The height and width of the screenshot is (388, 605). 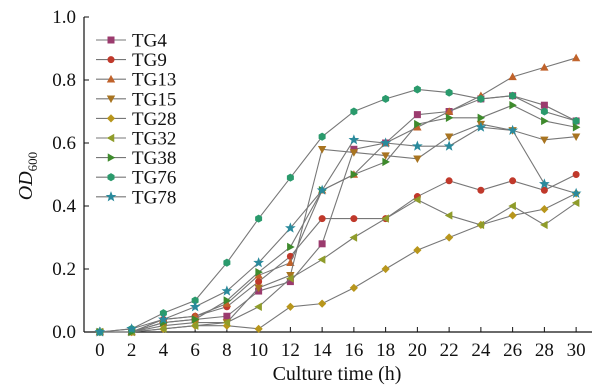 What do you see at coordinates (132, 350) in the screenshot?
I see `x-tick-label: 2` at bounding box center [132, 350].